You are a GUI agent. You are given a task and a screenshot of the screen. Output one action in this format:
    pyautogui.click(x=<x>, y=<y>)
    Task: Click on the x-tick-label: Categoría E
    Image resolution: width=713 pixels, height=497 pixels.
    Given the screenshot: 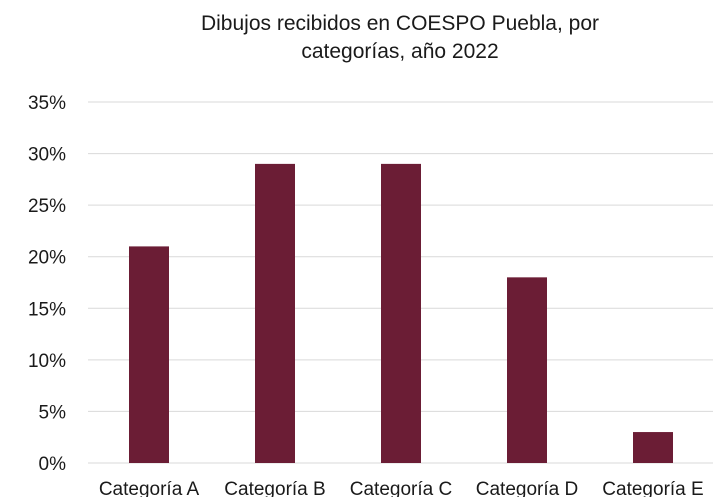 What is the action you would take?
    pyautogui.click(x=652, y=488)
    